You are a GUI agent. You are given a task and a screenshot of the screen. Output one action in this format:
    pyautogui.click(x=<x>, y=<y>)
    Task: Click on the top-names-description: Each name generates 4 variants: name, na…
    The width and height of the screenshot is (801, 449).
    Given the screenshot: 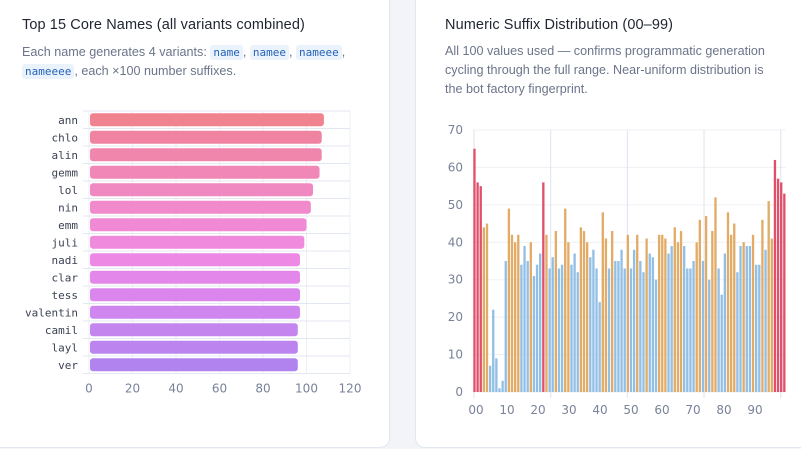 What is the action you would take?
    pyautogui.click(x=184, y=62)
    